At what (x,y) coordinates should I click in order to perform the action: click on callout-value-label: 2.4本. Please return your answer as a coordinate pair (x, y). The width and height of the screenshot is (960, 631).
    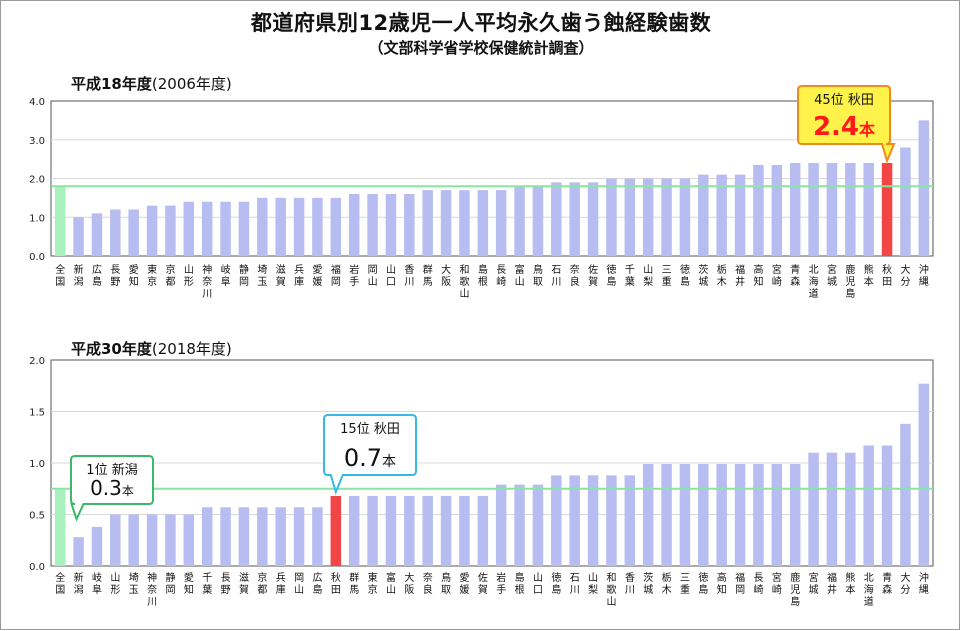
    Looking at the image, I should click on (844, 127).